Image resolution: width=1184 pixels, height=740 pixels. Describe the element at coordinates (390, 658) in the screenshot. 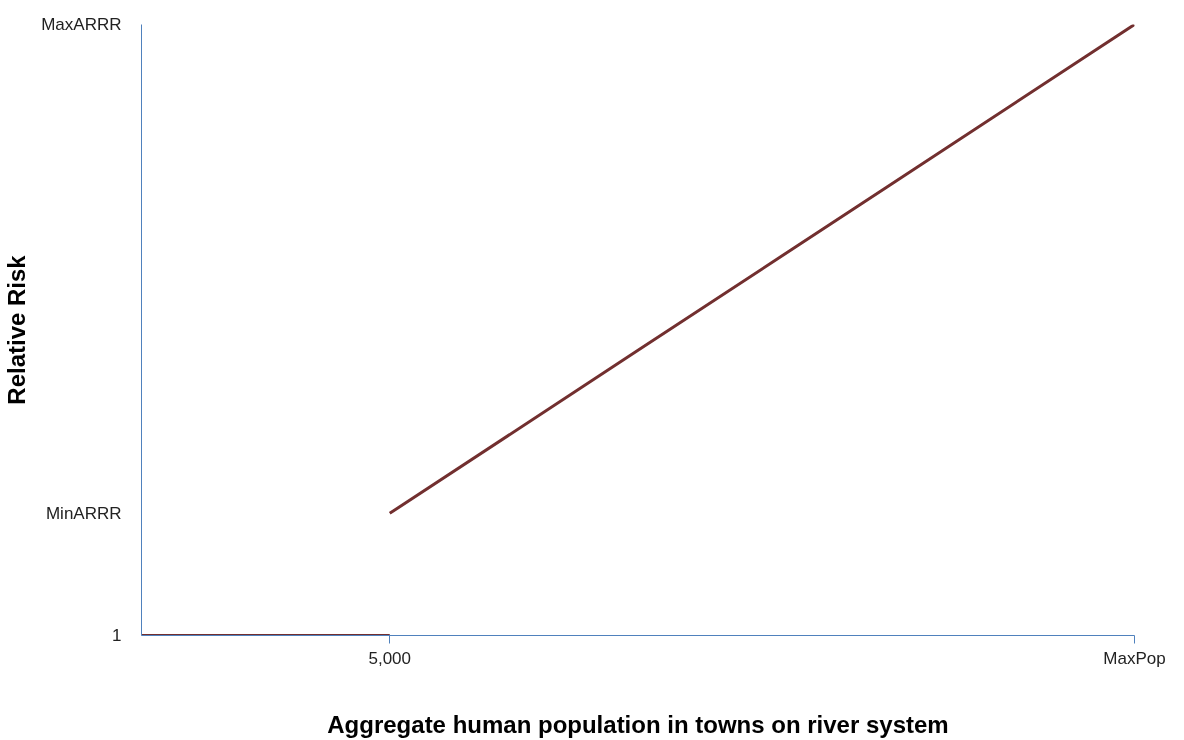

I see `x-tick-label: 5,000` at that location.